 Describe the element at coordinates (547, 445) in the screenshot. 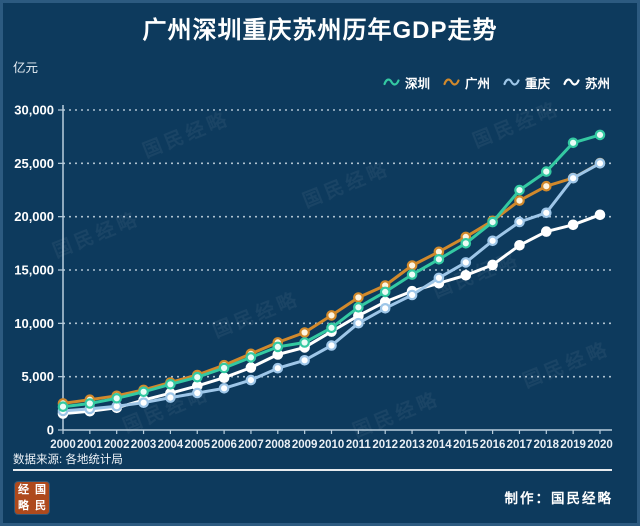

I see `x-tick-label: 2018` at that location.